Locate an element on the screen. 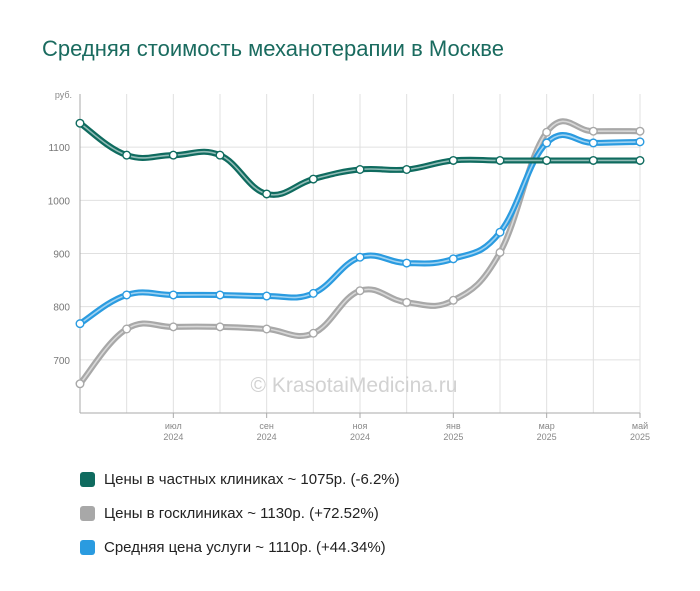  legend-item: Средняя цена услуги ~ 1110р. (+44.34%) is located at coordinates (240, 547).